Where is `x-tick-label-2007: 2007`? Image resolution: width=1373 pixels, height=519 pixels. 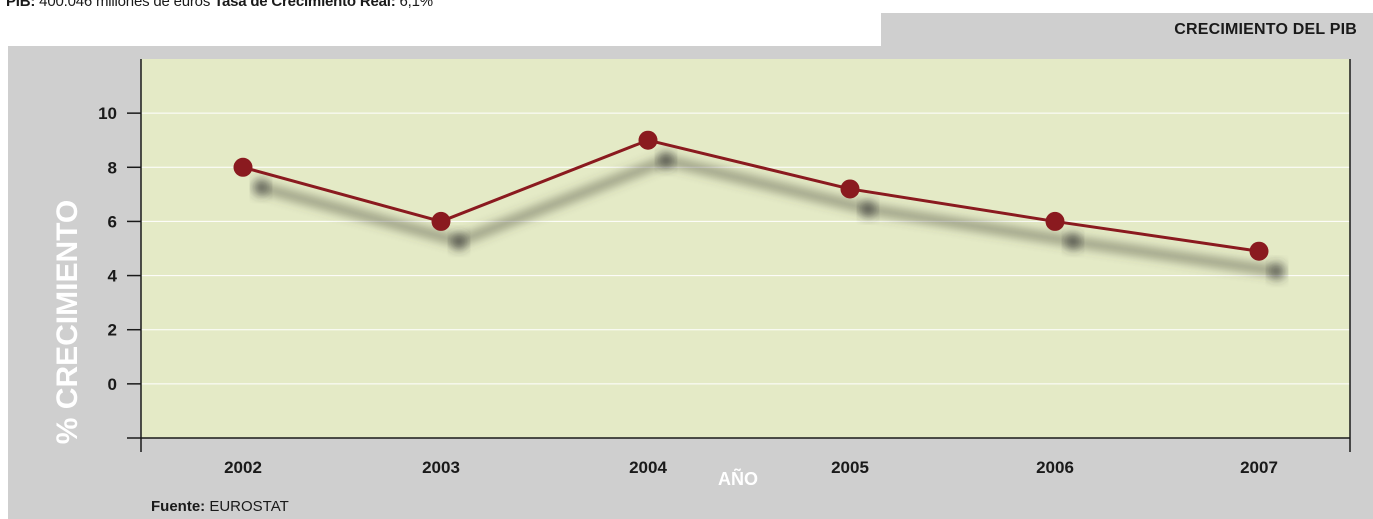
x-tick-label-2007: 2007 is located at coordinates (1259, 467).